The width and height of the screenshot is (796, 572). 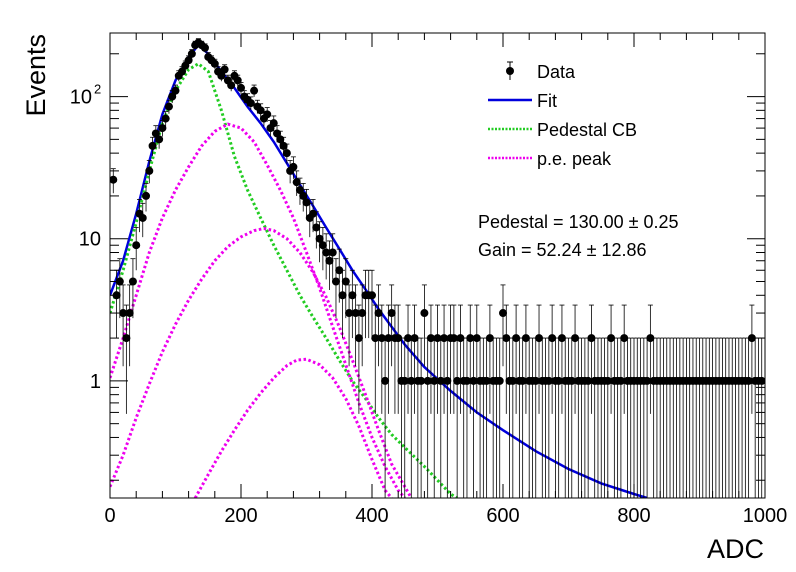 I want to click on annotation-plus-minus-symbol: ±, so click(x=592, y=250).